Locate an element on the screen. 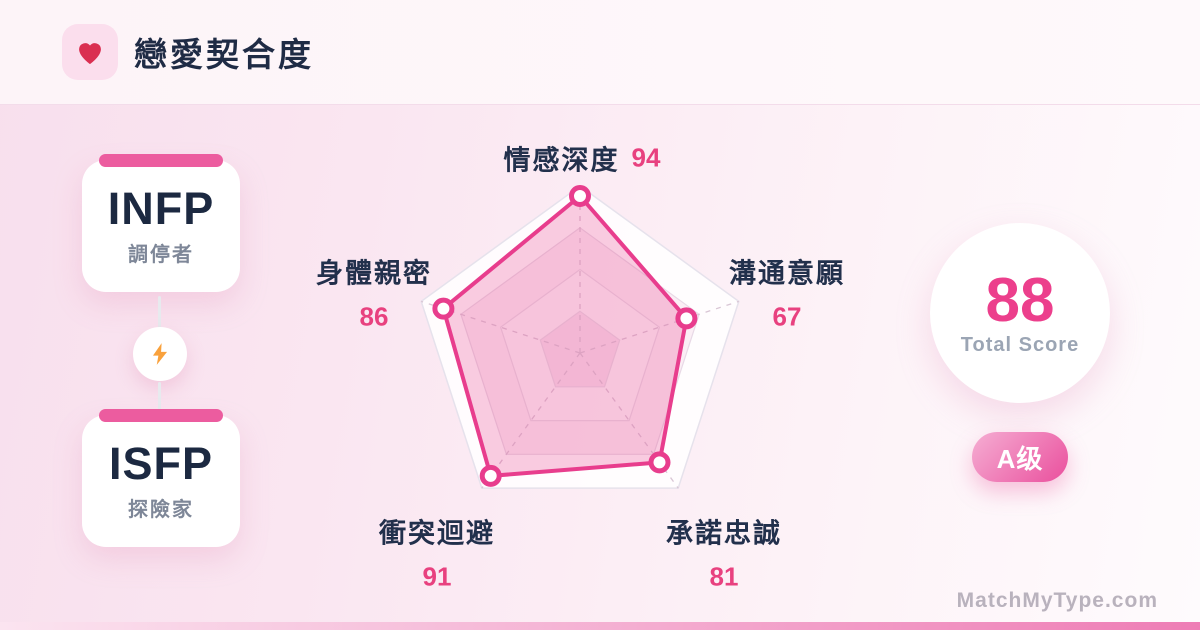 The height and width of the screenshot is (630, 1200). axis-label-physical-intimacy: 身體親密 86 is located at coordinates (374, 295).